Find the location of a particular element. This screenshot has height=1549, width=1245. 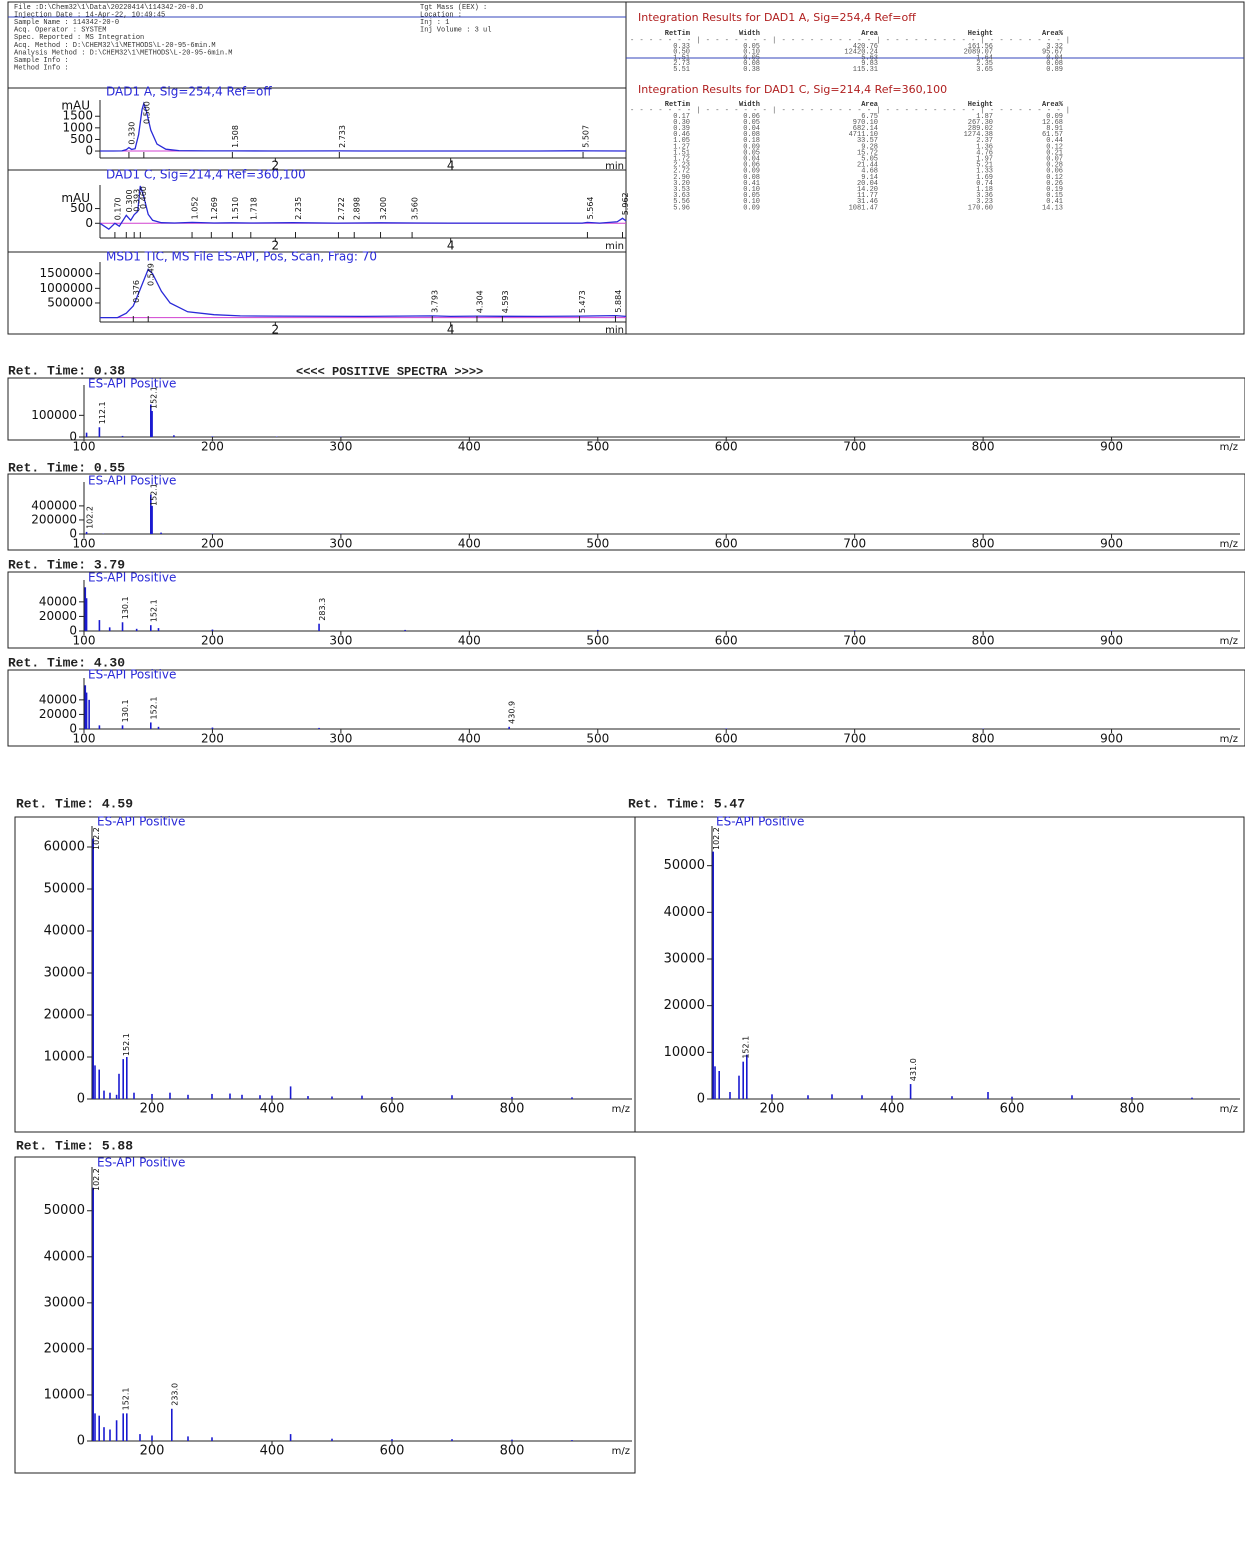

header-line: Inj : 1 is located at coordinates (434, 23).